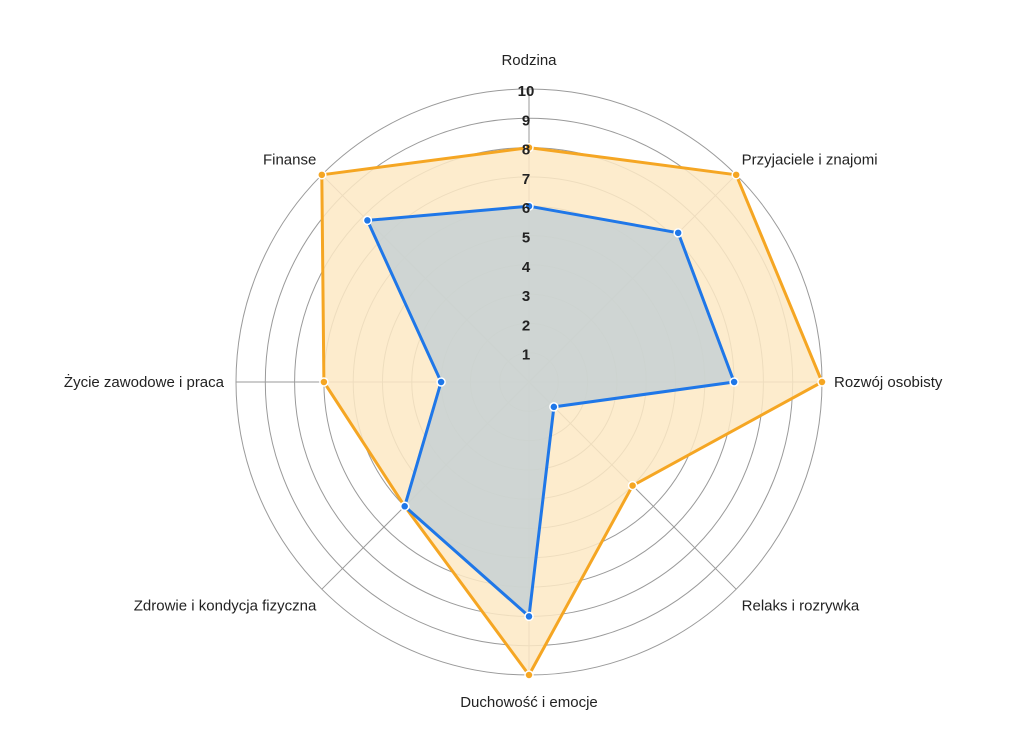 The width and height of the screenshot is (1024, 737). Describe the element at coordinates (144, 382) in the screenshot. I see `axis-label-7: Życie zawodowe i praca` at that location.